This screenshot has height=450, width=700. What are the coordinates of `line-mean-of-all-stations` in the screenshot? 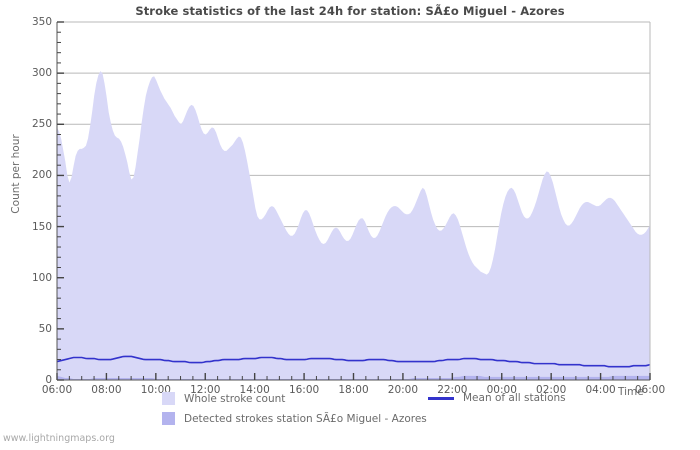 It's located at (353, 361).